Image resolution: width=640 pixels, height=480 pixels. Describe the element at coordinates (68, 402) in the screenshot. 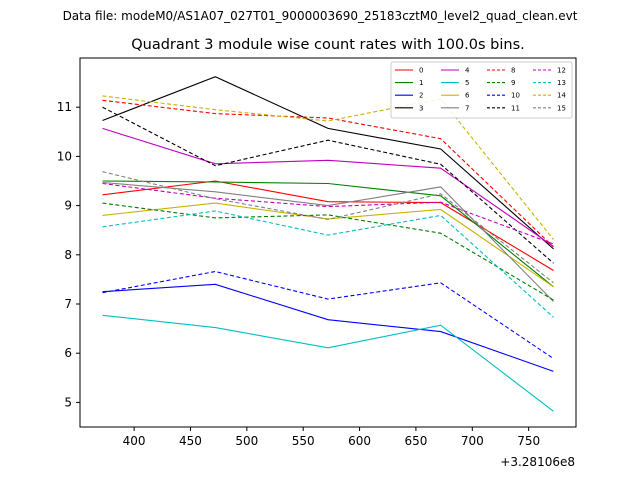

I see `y-tick-label: 5` at that location.